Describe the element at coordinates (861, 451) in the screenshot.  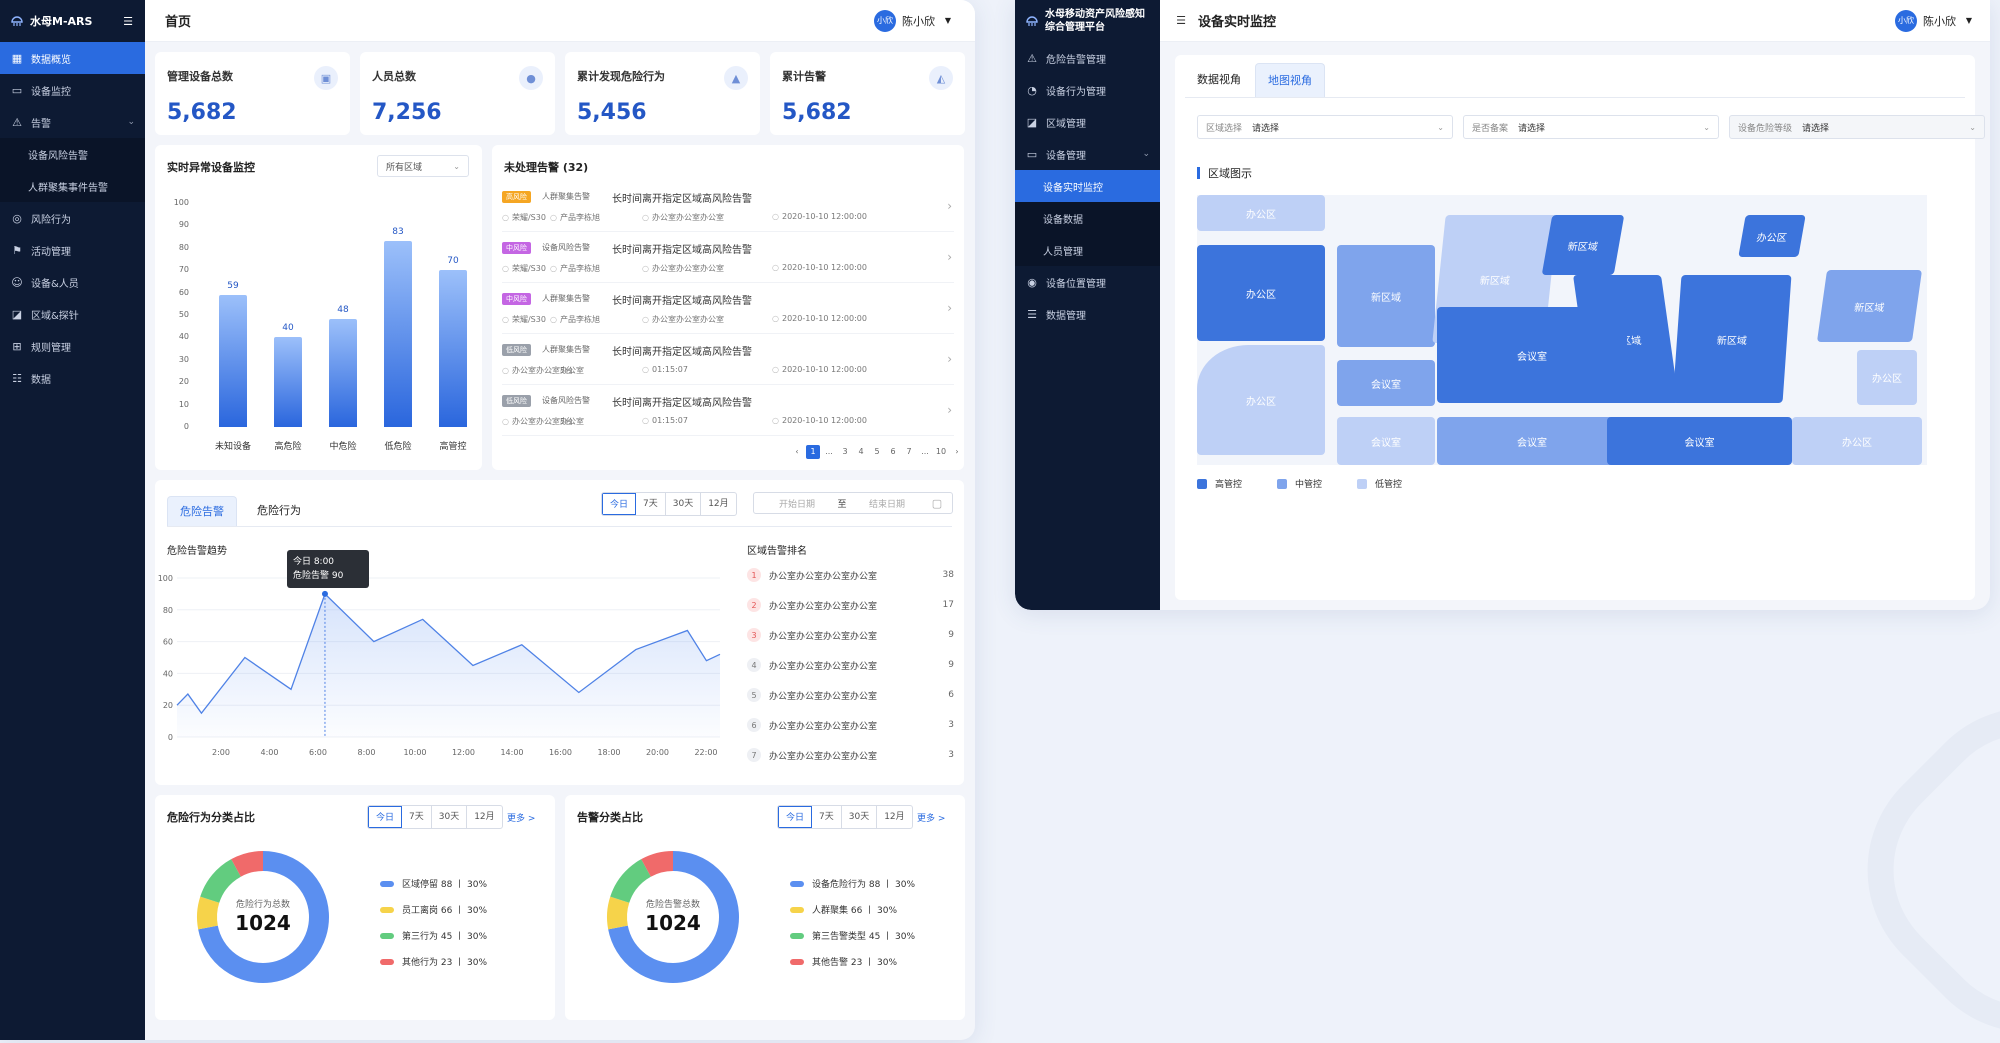
I see `page-4: 4` at that location.